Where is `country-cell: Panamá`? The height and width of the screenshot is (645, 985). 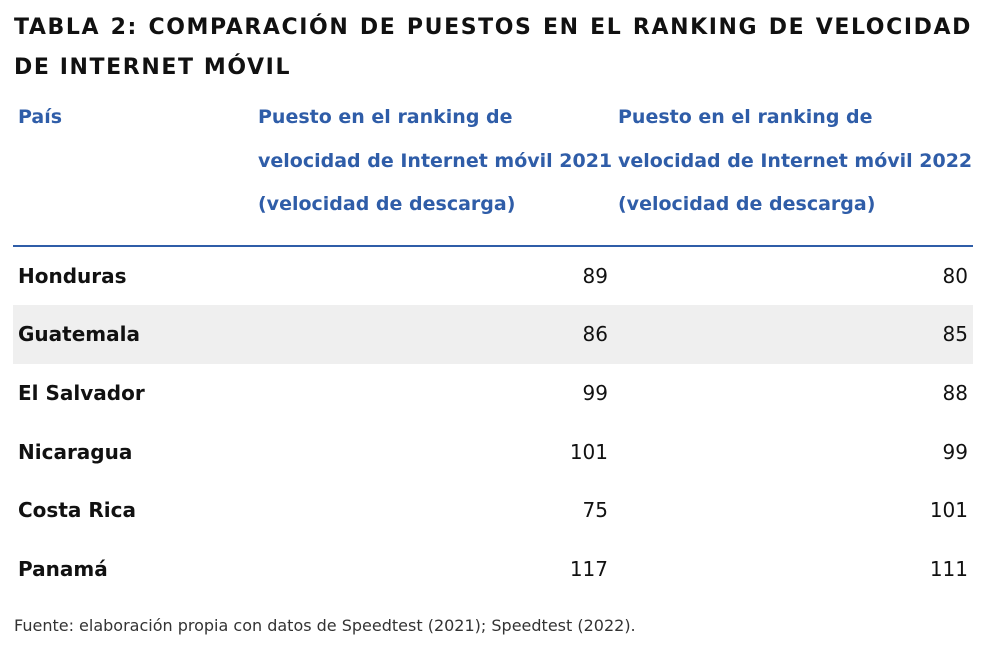
country-cell: Panamá is located at coordinates (63, 568).